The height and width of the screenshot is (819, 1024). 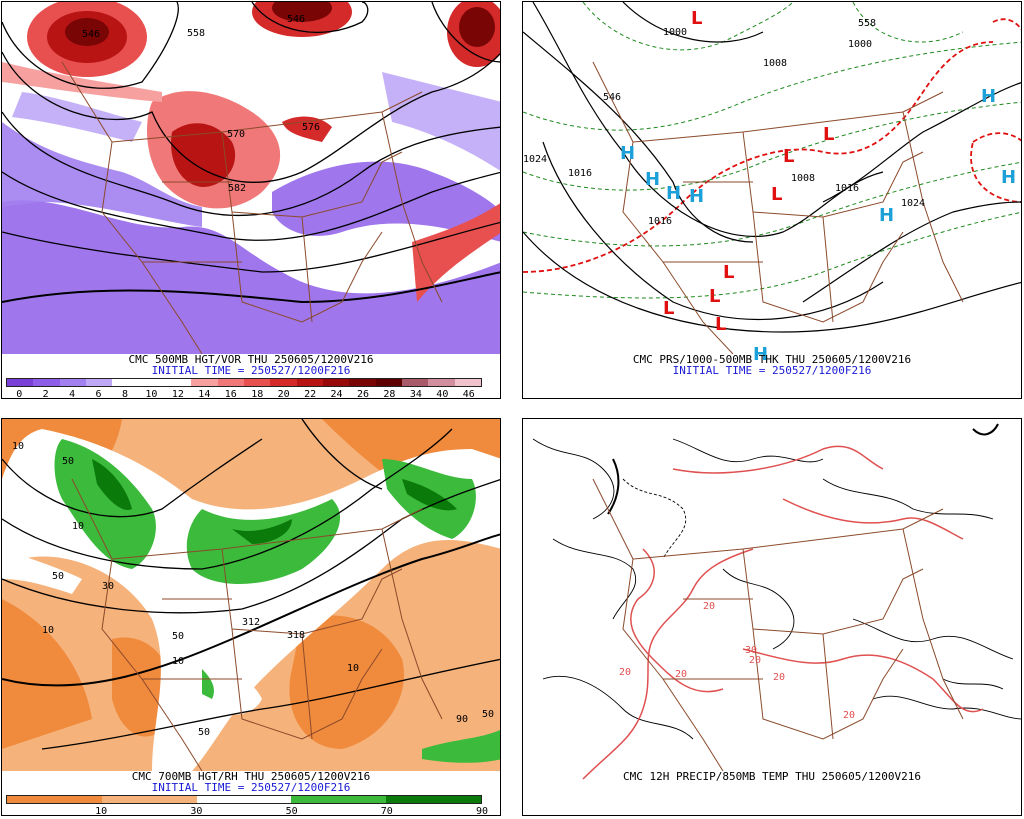 What do you see at coordinates (196, 811) in the screenshot?
I see `colorbar-tick-label: 30` at bounding box center [196, 811].